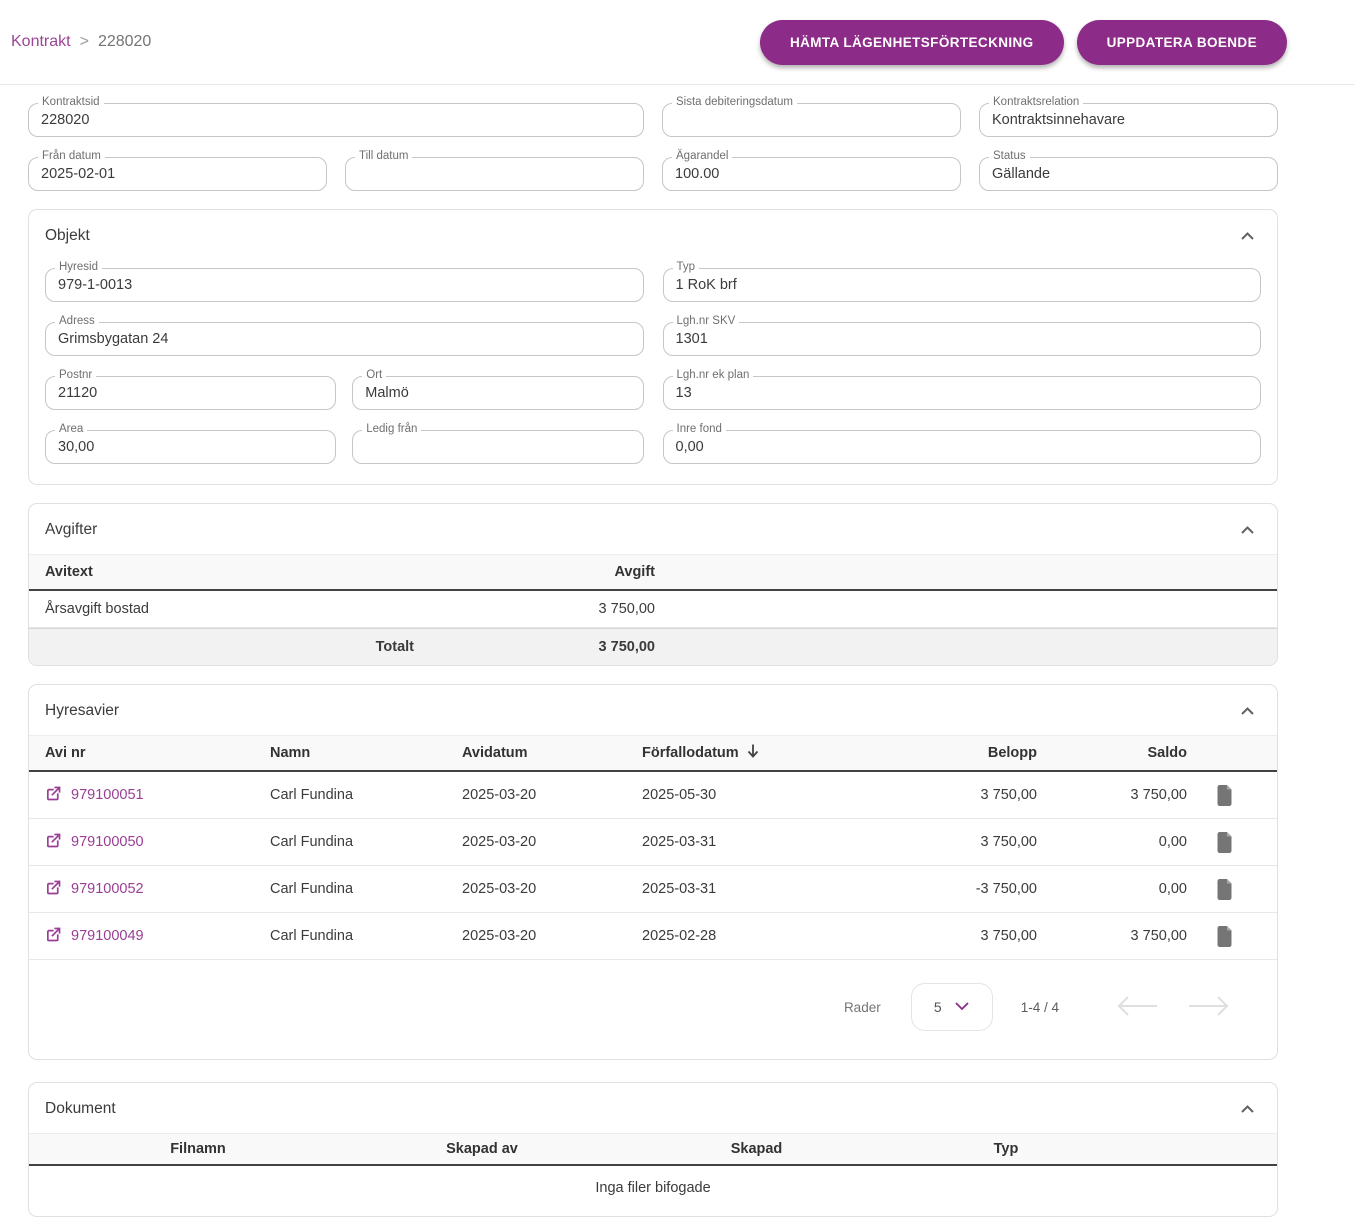  I want to click on area-label: Area, so click(71, 429).